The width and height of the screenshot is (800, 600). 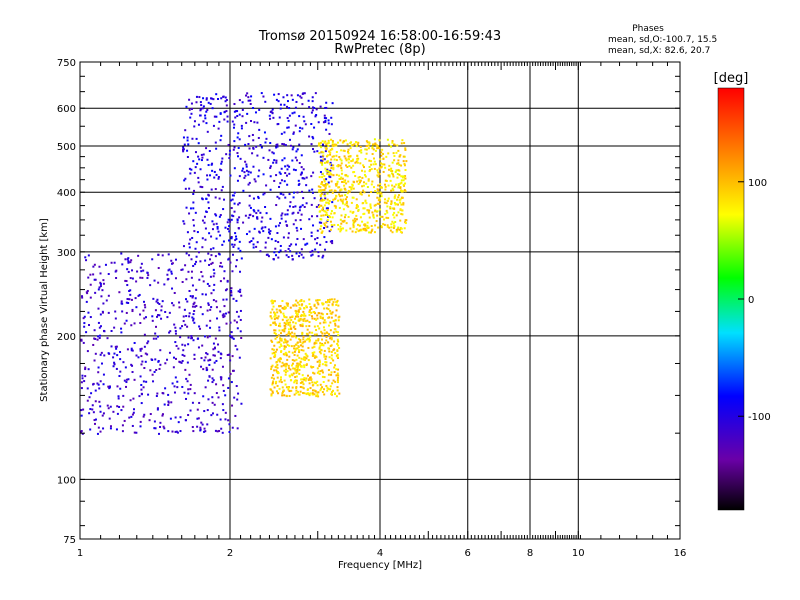 I want to click on y-axis-label: Stationary phase Virtual Height [km], so click(x=44, y=310).